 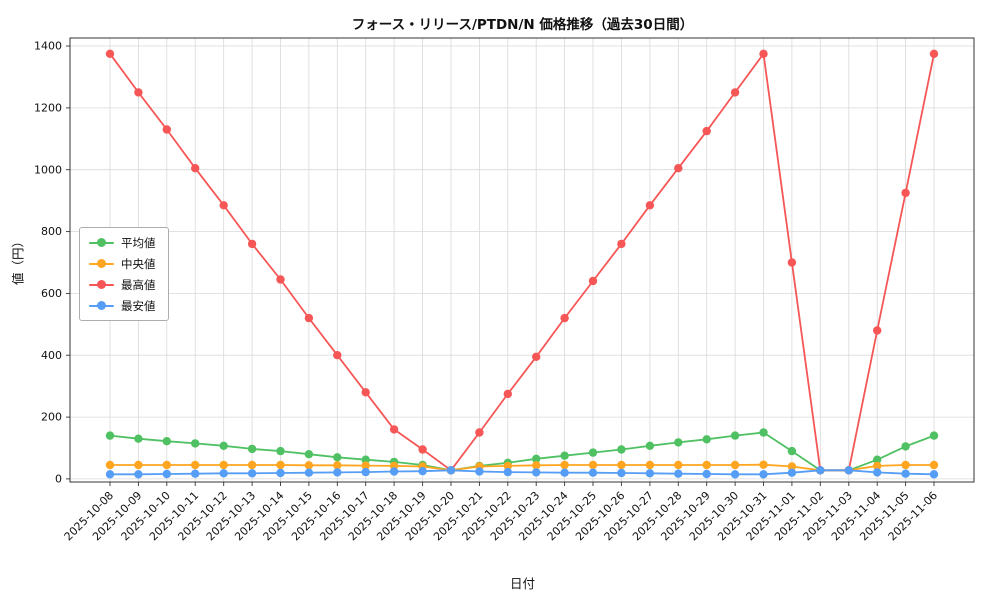 I want to click on y-tick-label: 400, so click(x=51, y=355).